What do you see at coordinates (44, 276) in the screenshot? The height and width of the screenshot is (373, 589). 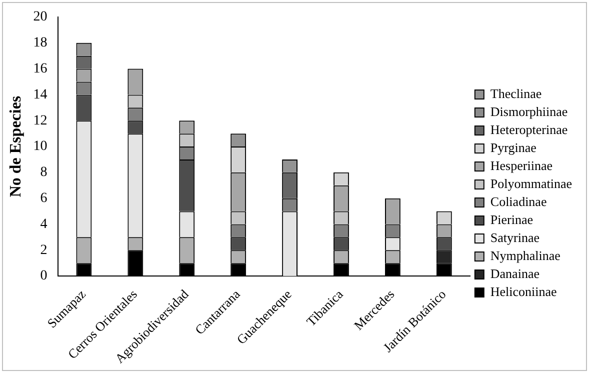 I see `y-tick-label: 0` at bounding box center [44, 276].